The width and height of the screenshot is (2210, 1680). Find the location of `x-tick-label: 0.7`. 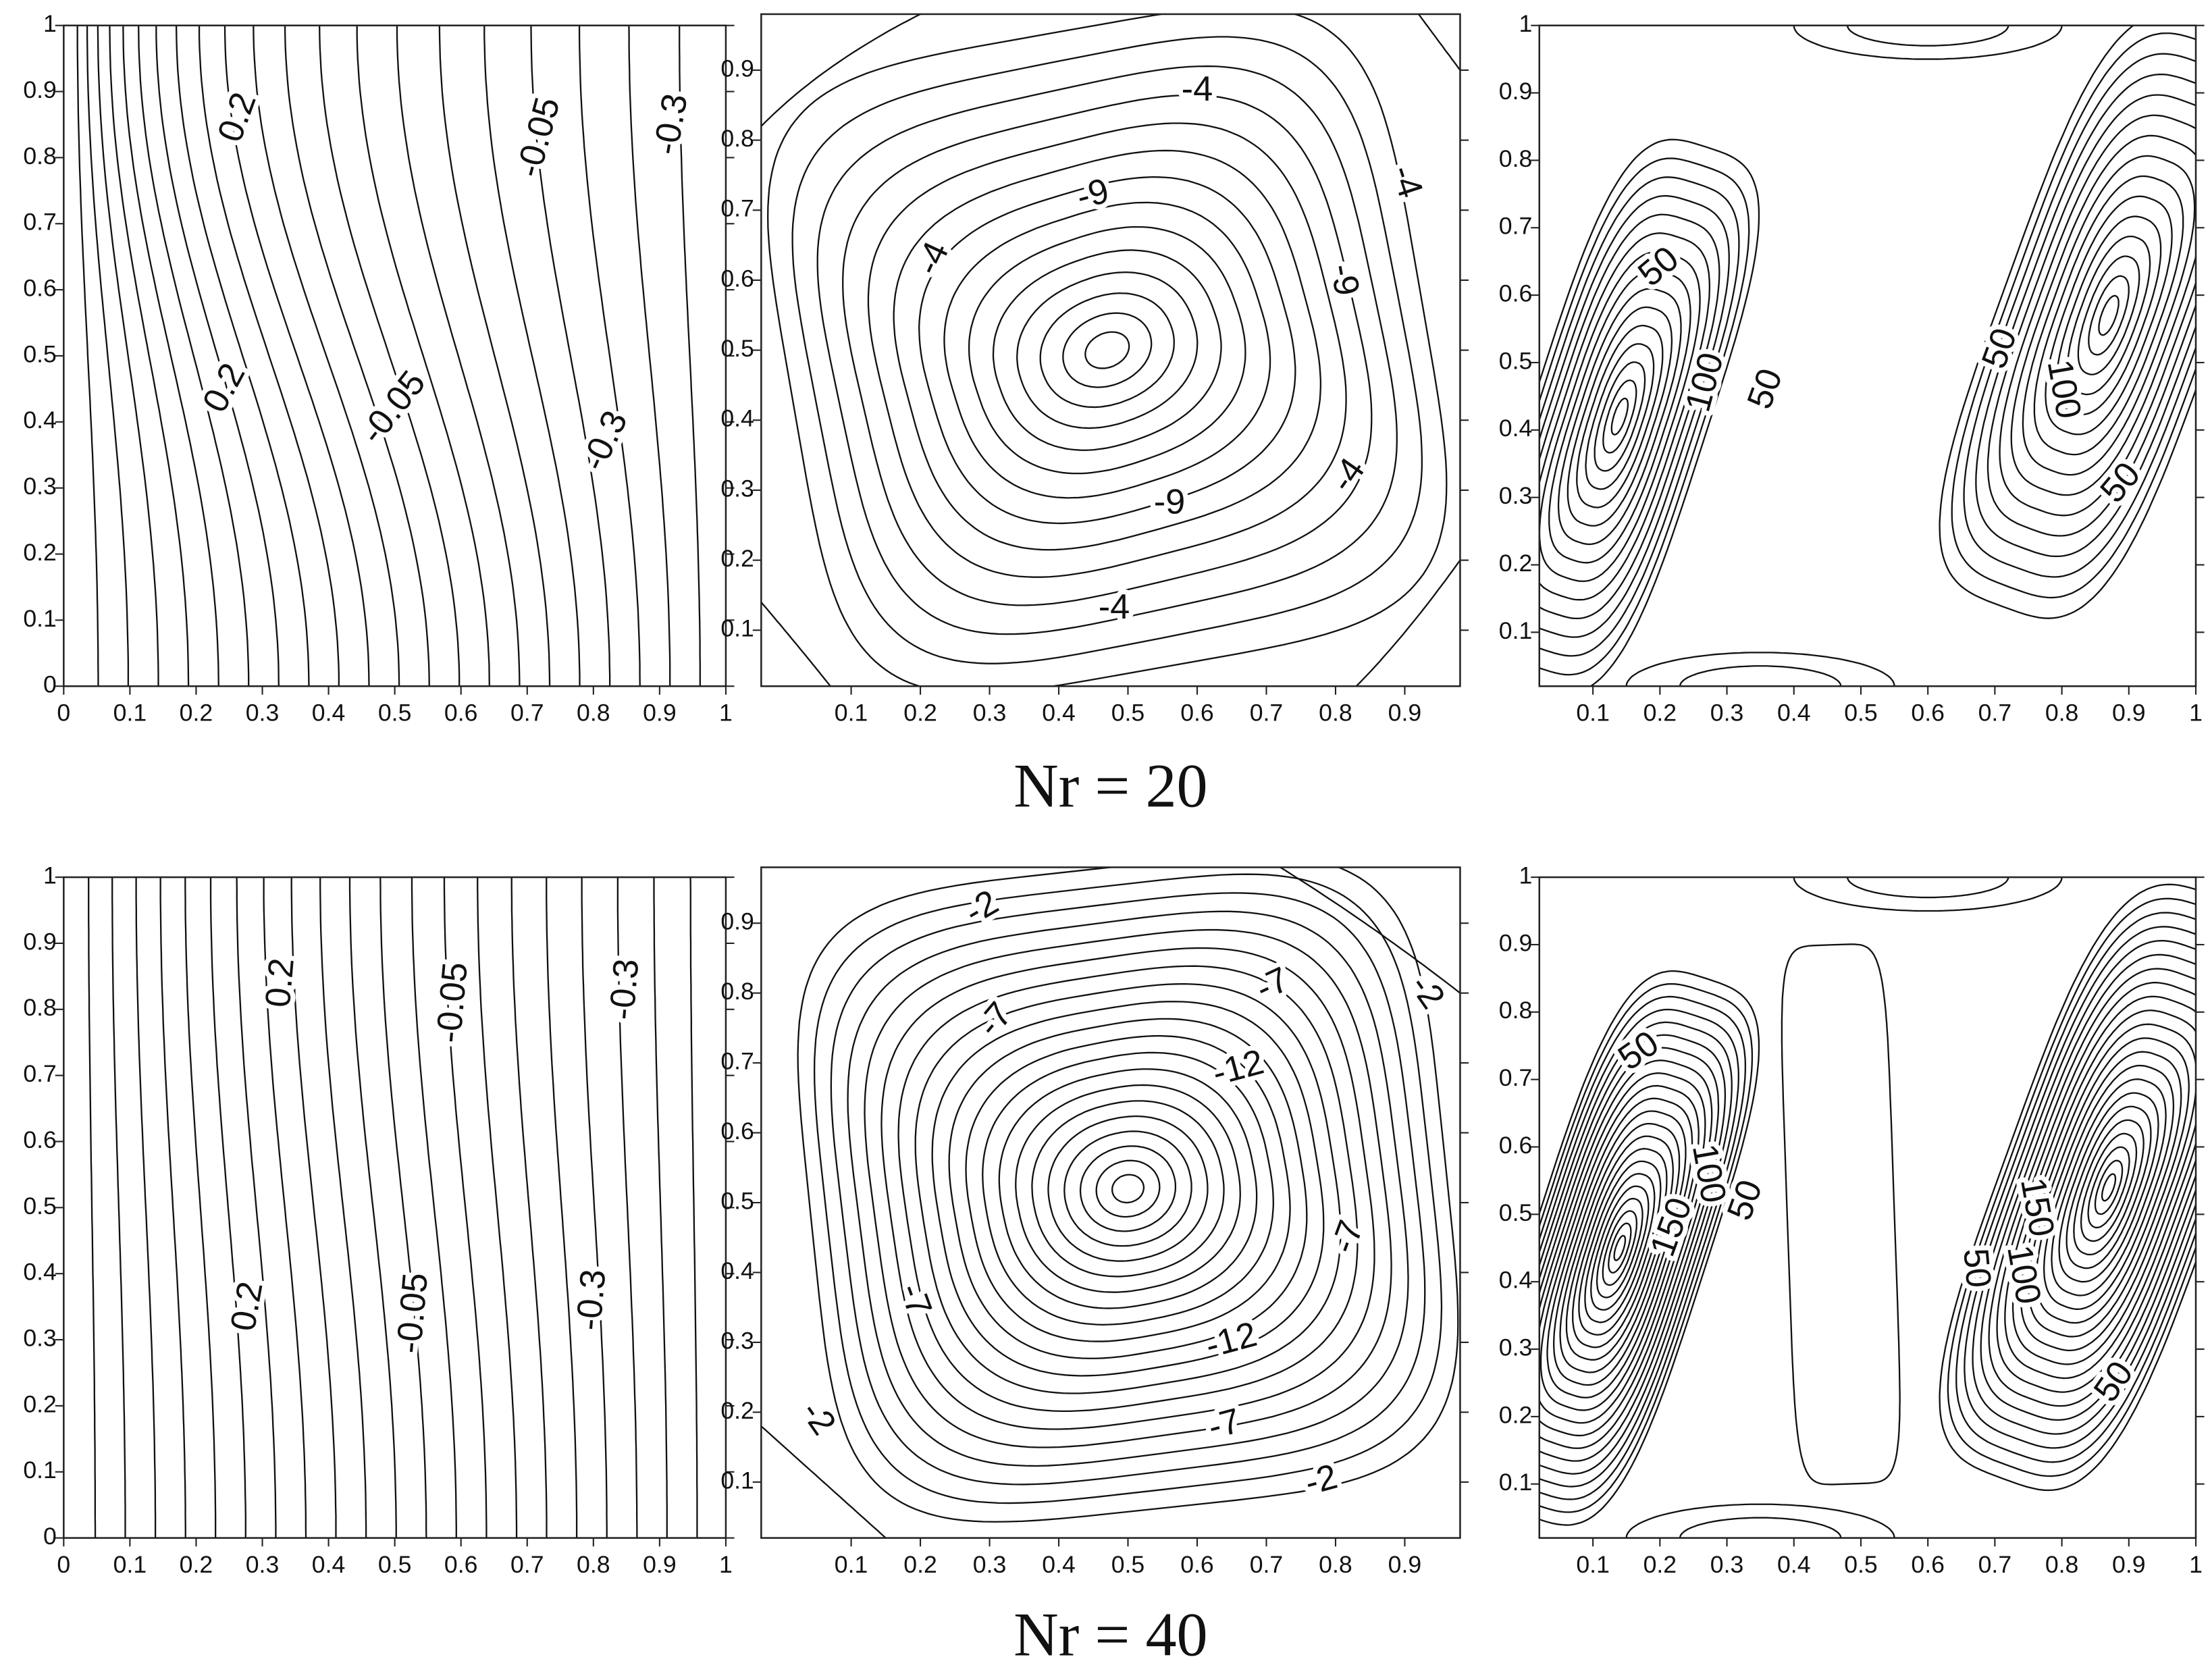

x-tick-label: 0.7 is located at coordinates (527, 1565).